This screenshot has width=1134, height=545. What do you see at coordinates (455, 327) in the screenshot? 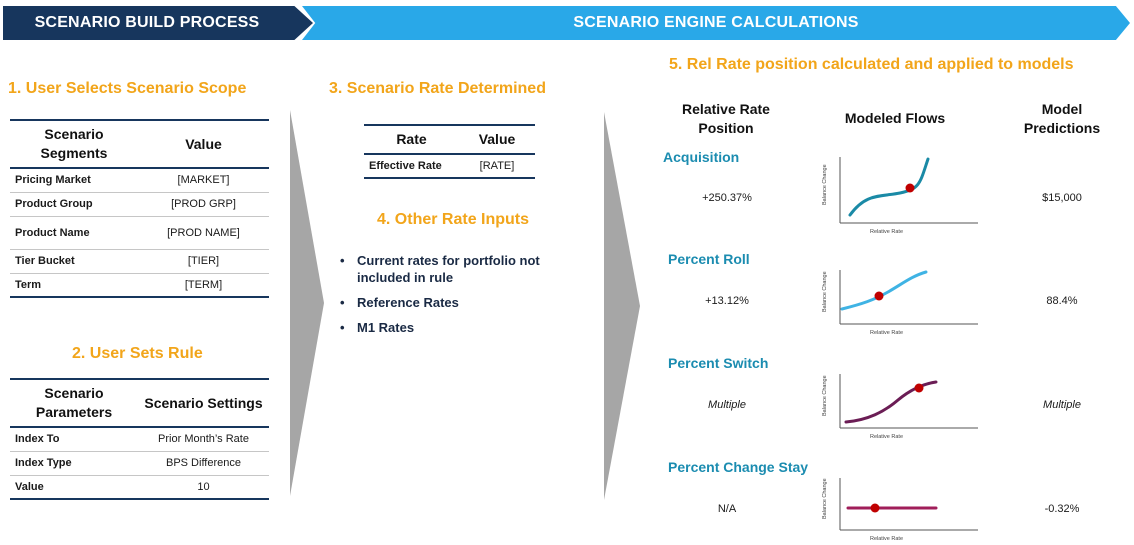
I see `list-item: • M1 Rates` at bounding box center [455, 327].